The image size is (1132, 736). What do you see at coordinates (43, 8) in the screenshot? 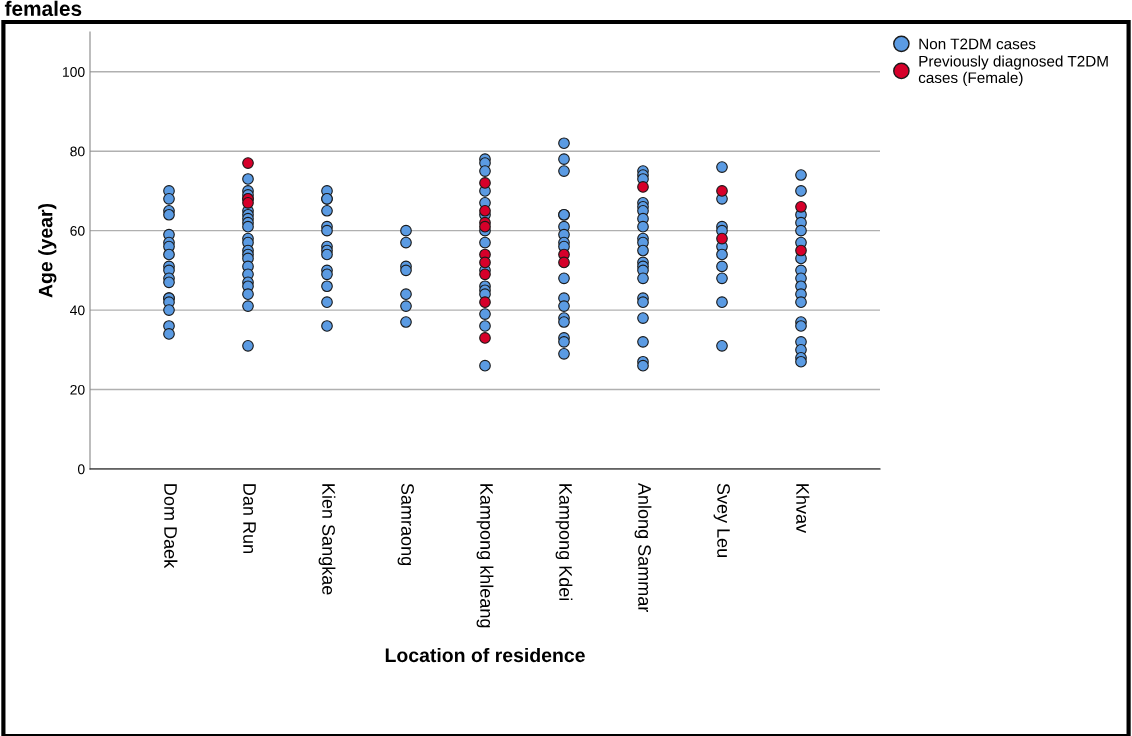
I see `chart-title: females` at bounding box center [43, 8].